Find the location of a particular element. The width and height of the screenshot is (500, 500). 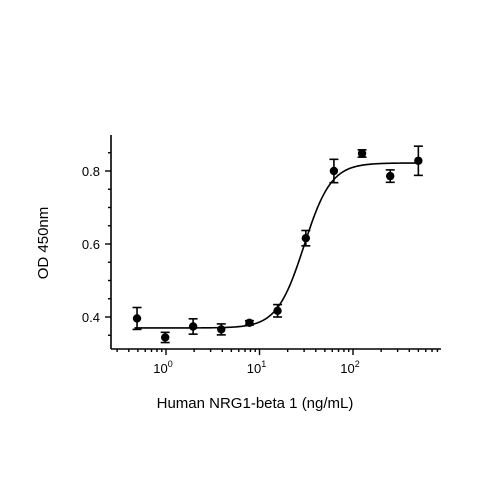

y-axis-ticks: 0.4 0.6 0.8 is located at coordinates (96, 244).